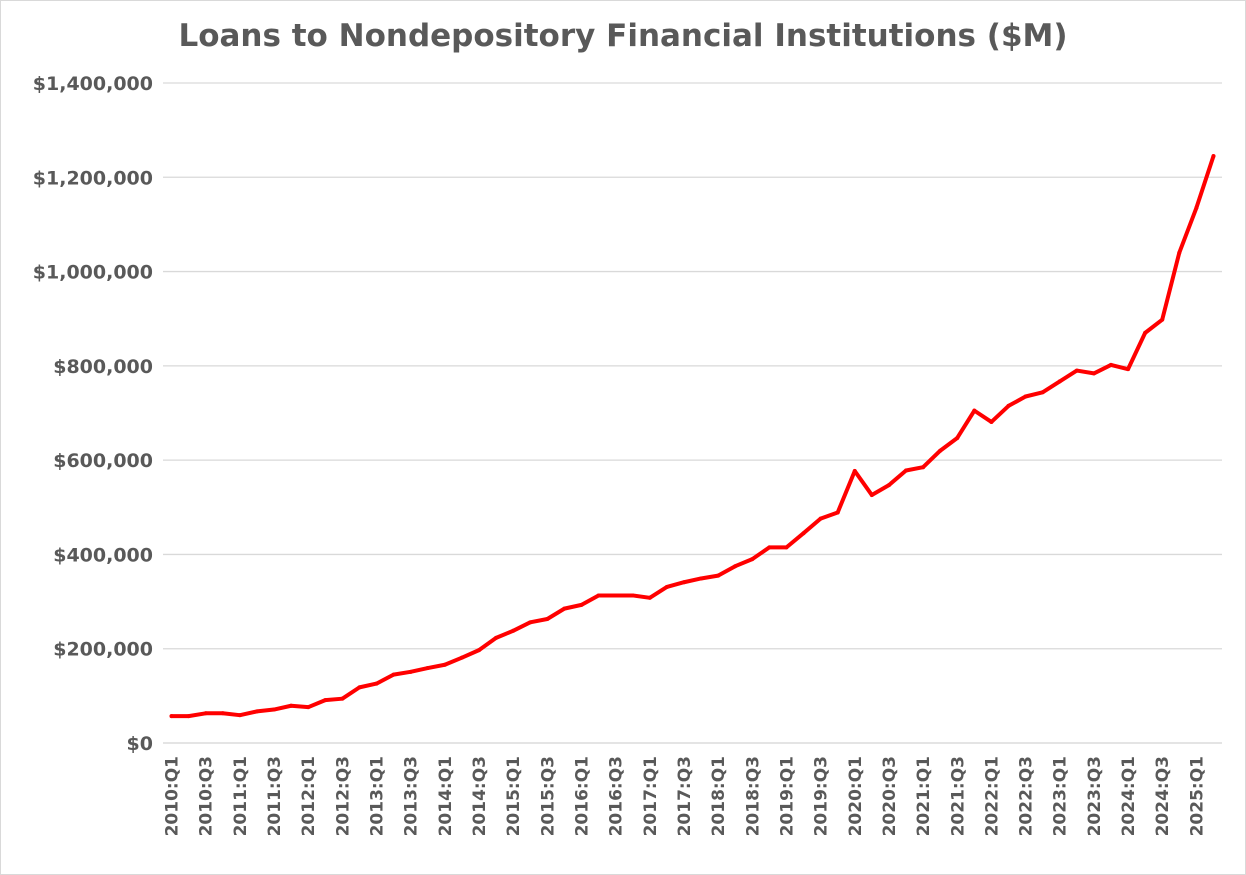 The width and height of the screenshot is (1246, 875). What do you see at coordinates (412, 796) in the screenshot?
I see `x-tick-label: 2013:Q3` at bounding box center [412, 796].